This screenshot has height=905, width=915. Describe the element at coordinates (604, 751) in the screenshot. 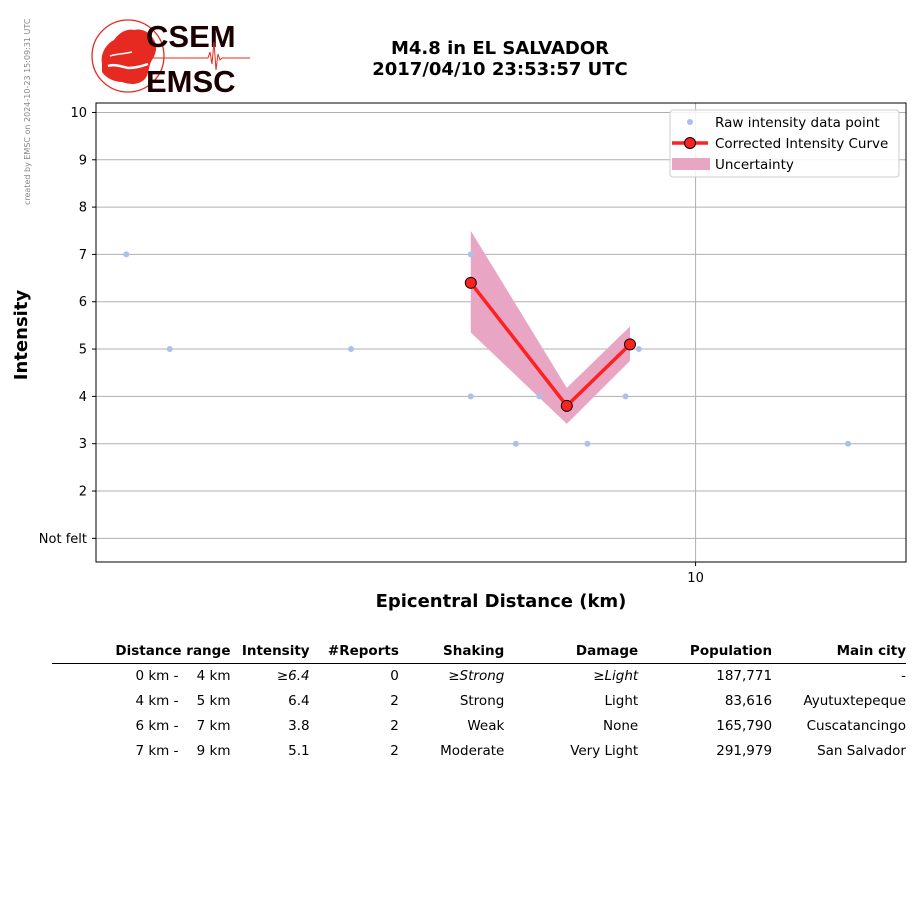

I see `cell-damage: Very Light` at that location.